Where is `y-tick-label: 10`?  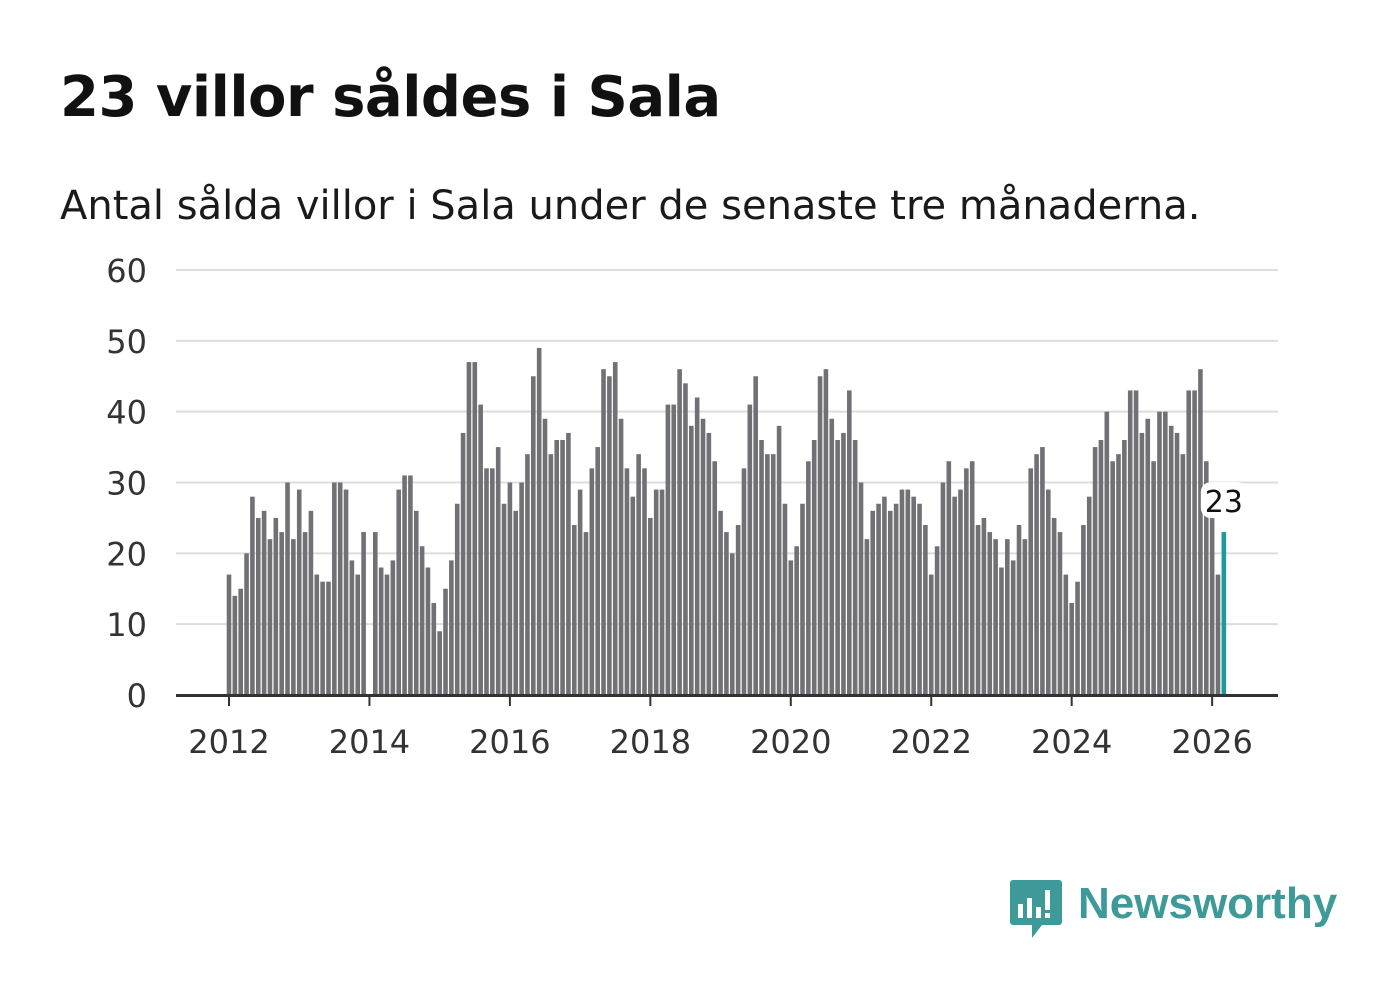
y-tick-label: 10 is located at coordinates (126, 625).